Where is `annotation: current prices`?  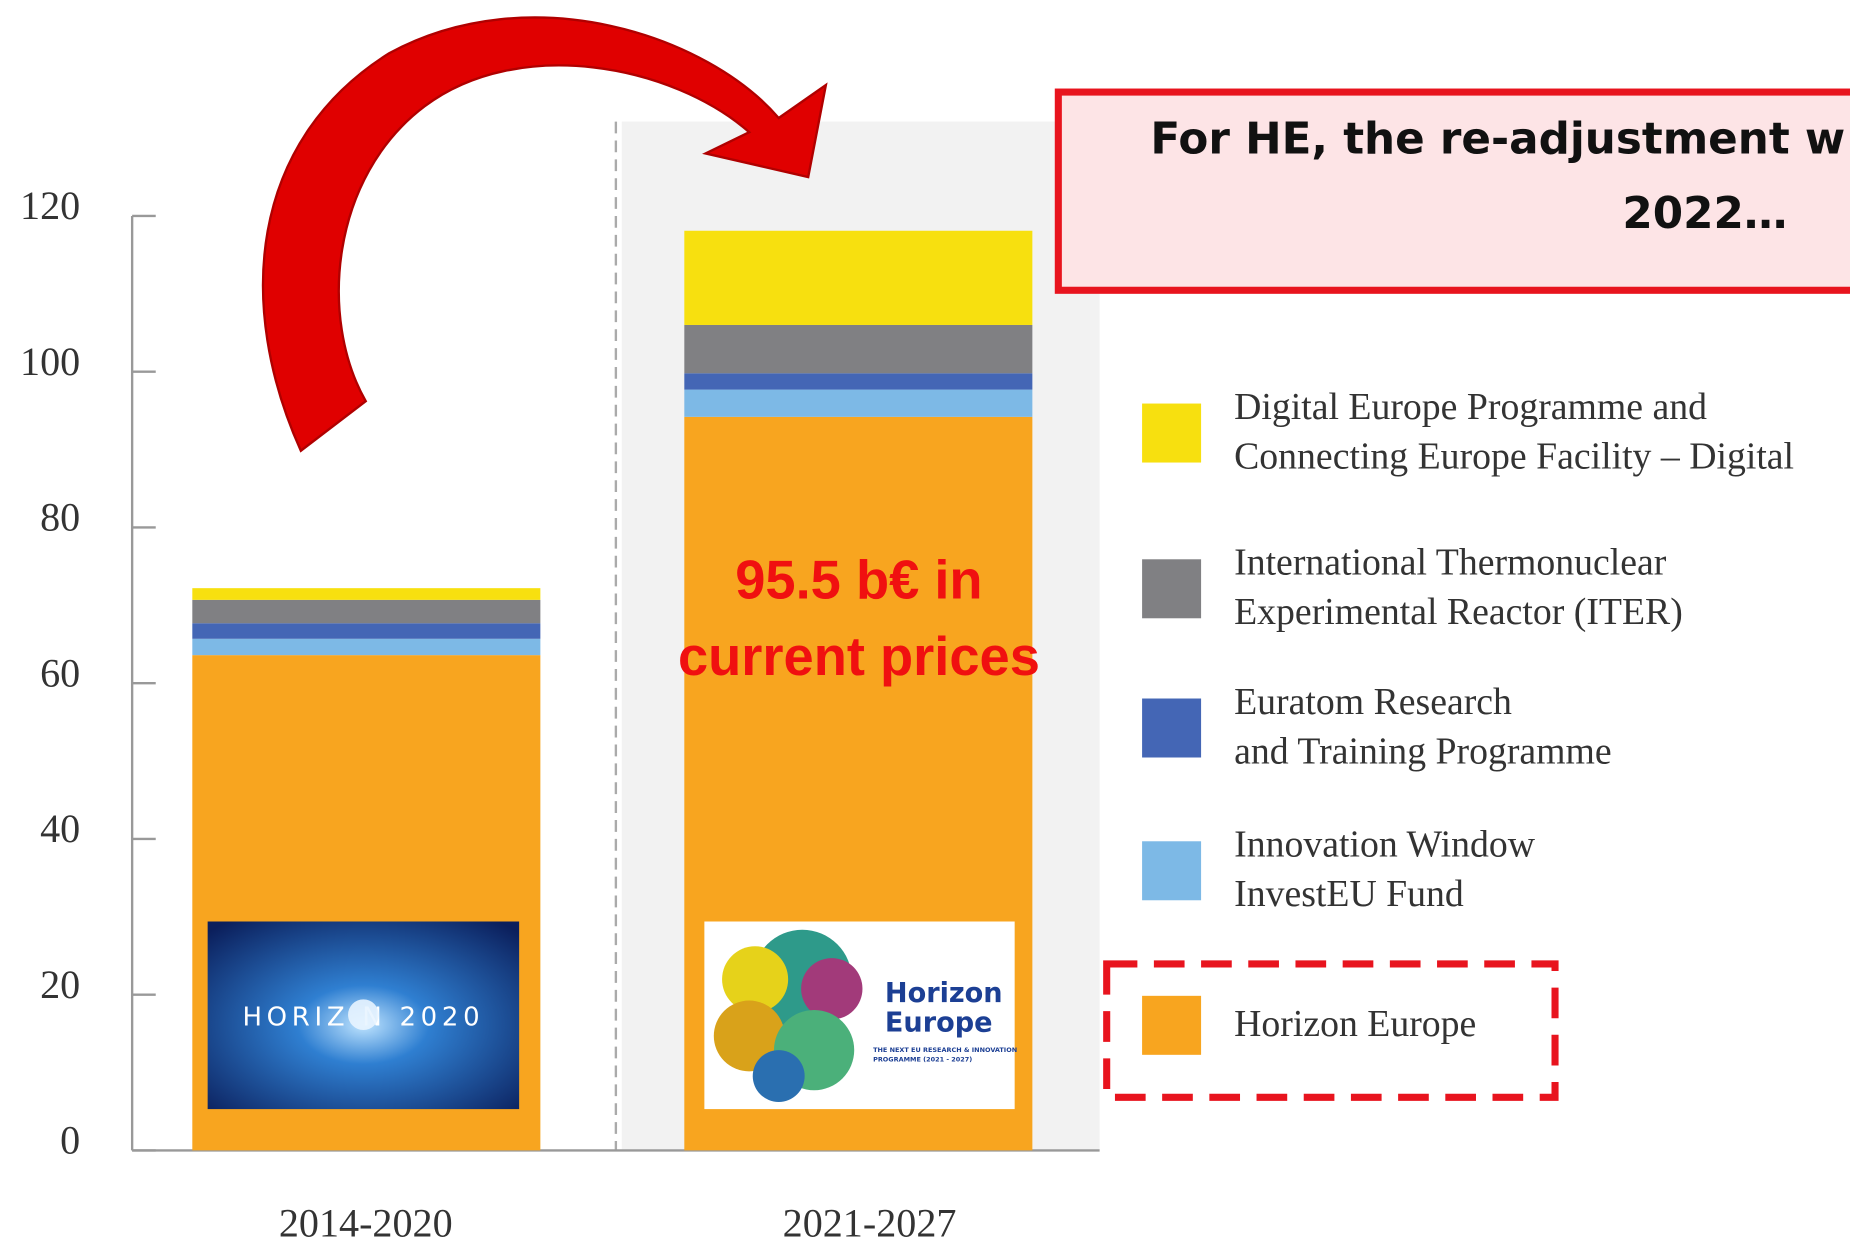
annotation: current prices is located at coordinates (859, 656).